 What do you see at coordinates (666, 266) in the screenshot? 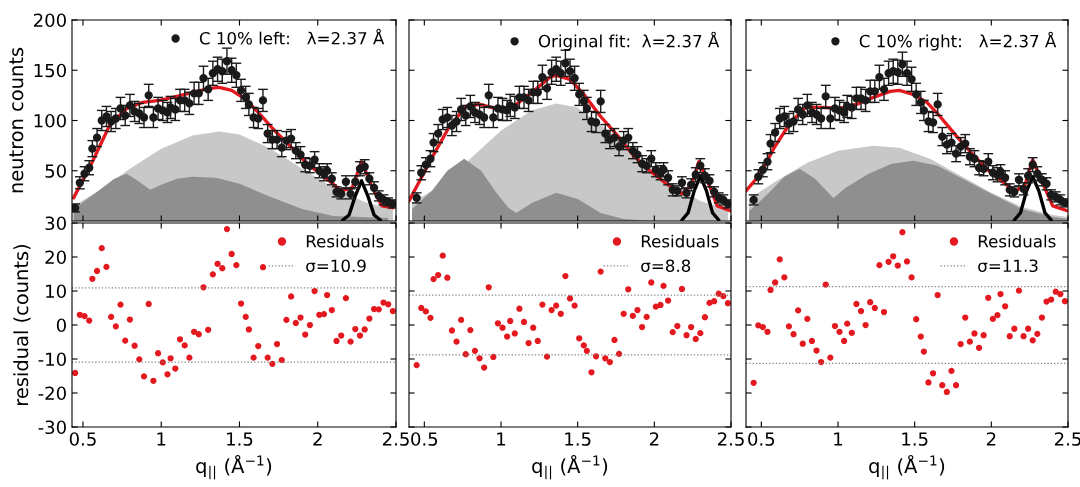
I see `legend-label: σ=8.8` at bounding box center [666, 266].